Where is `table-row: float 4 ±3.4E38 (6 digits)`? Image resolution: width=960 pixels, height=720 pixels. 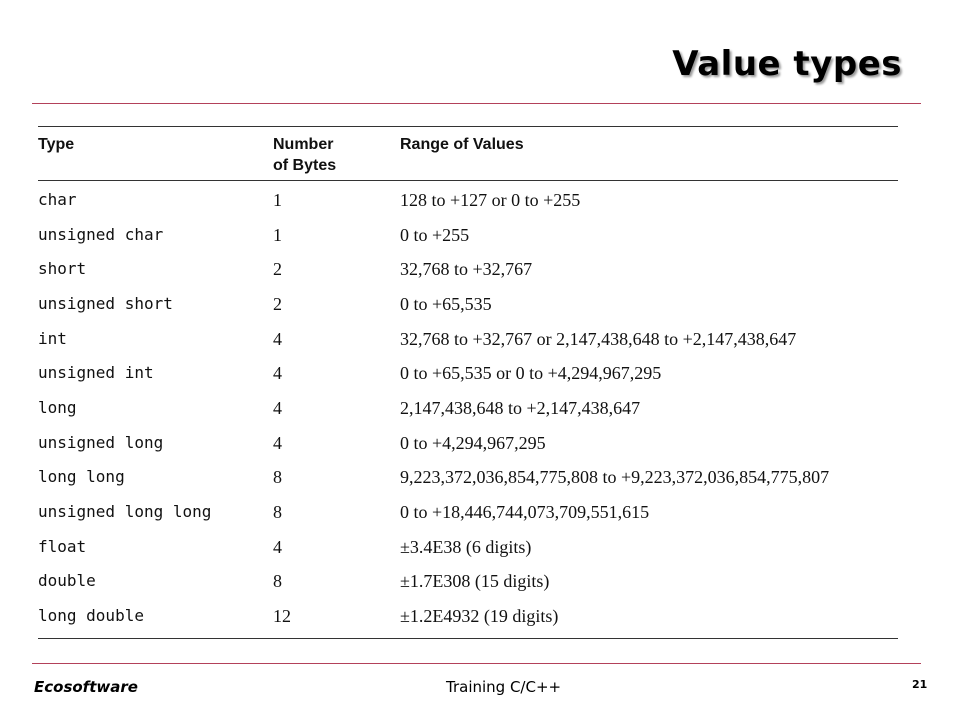 table-row: float 4 ±3.4E38 (6 digits) is located at coordinates (468, 547).